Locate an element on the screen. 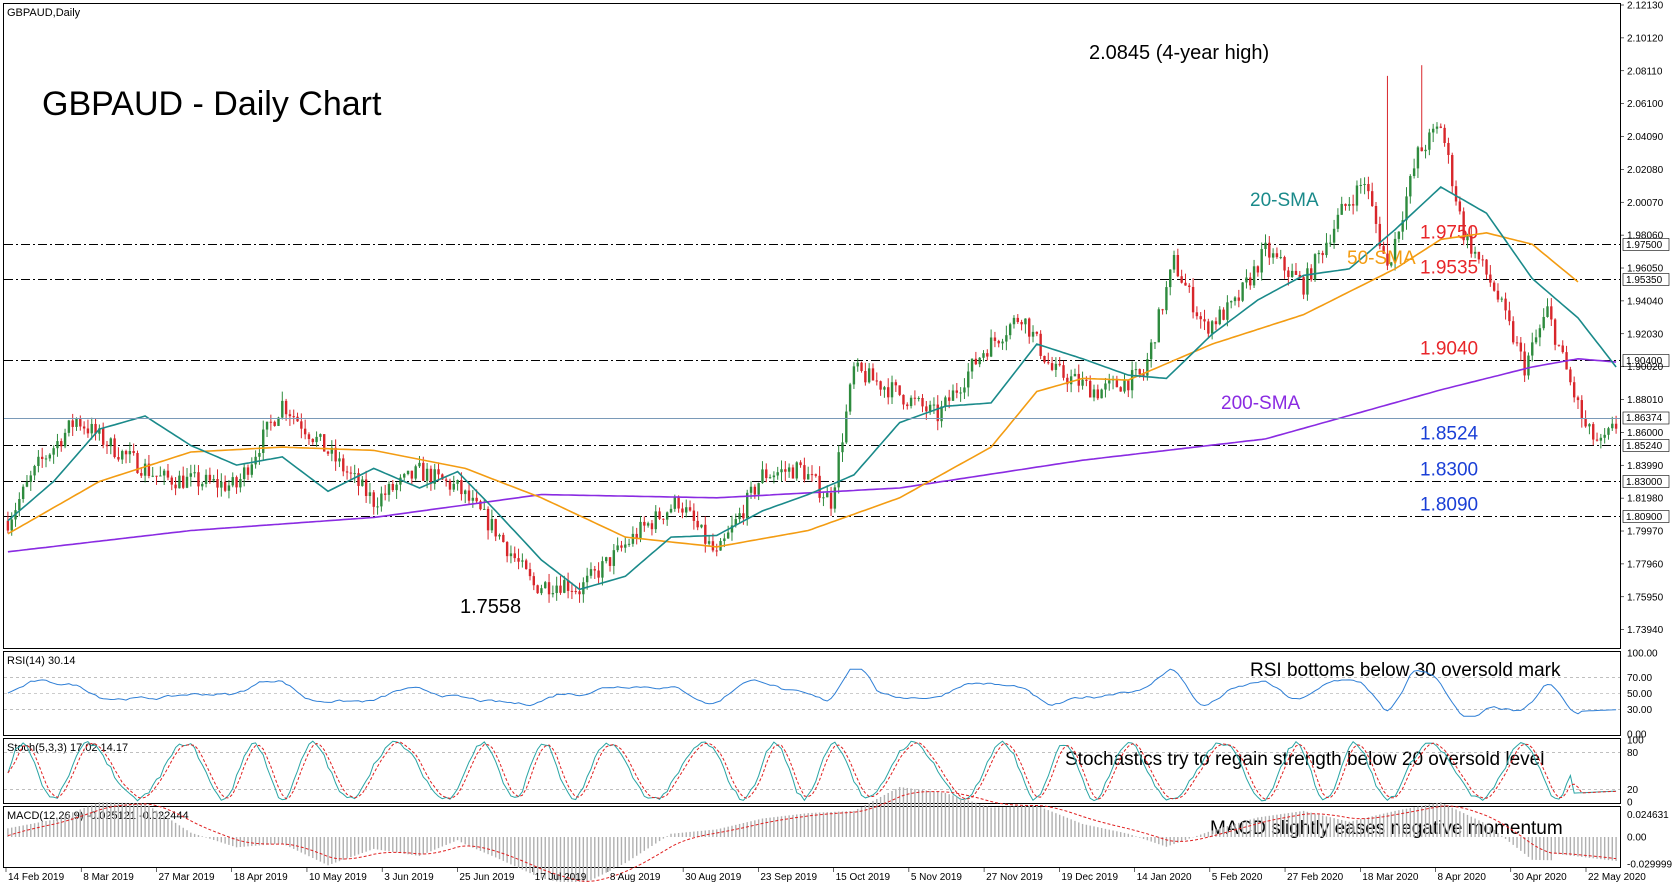 Image resolution: width=1672 pixels, height=882 pixels. date-tick-label: 30 Apr 2020 is located at coordinates (1540, 877).